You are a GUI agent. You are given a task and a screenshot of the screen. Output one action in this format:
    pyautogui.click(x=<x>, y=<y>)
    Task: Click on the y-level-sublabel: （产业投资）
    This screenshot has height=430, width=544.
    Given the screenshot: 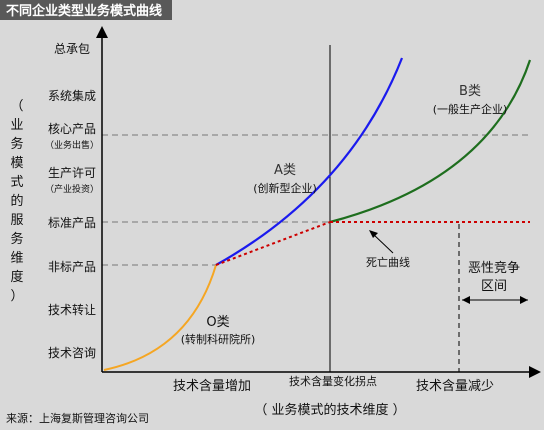 What is the action you would take?
    pyautogui.click(x=72, y=189)
    